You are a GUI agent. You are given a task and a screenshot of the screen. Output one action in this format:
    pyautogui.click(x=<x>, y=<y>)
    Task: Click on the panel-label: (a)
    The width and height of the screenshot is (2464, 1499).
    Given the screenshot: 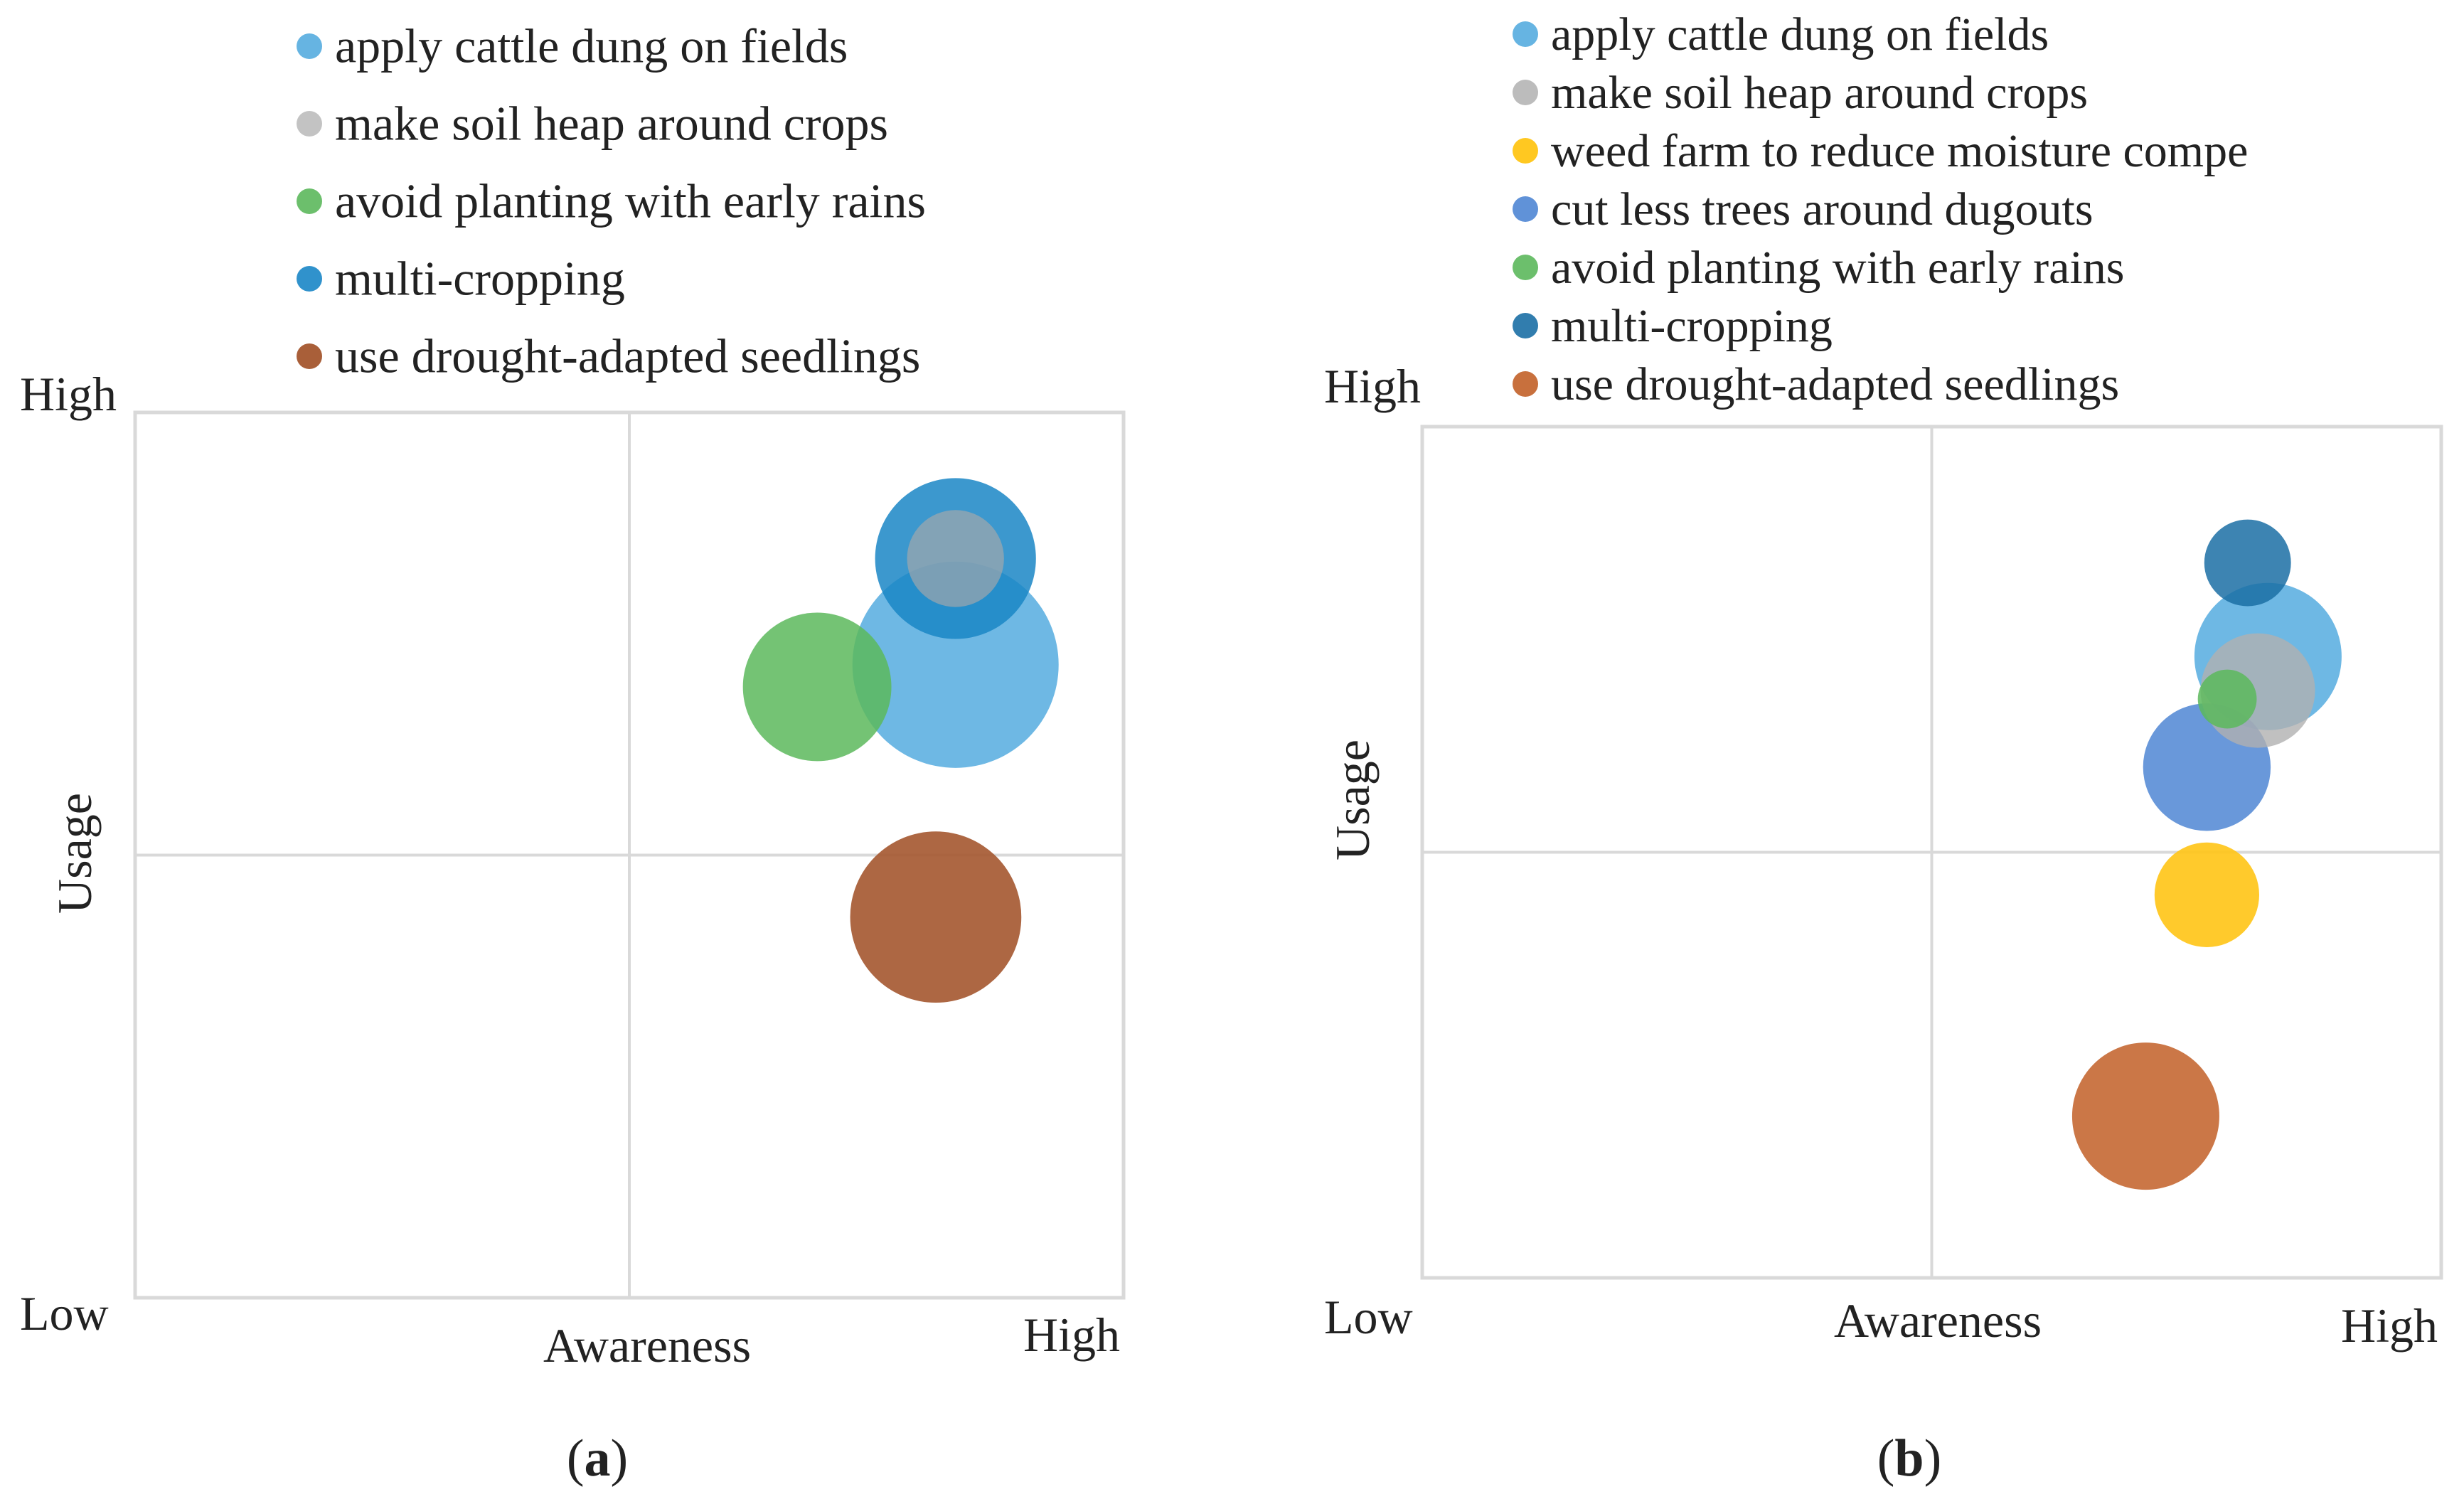 What is the action you would take?
    pyautogui.click(x=597, y=1459)
    